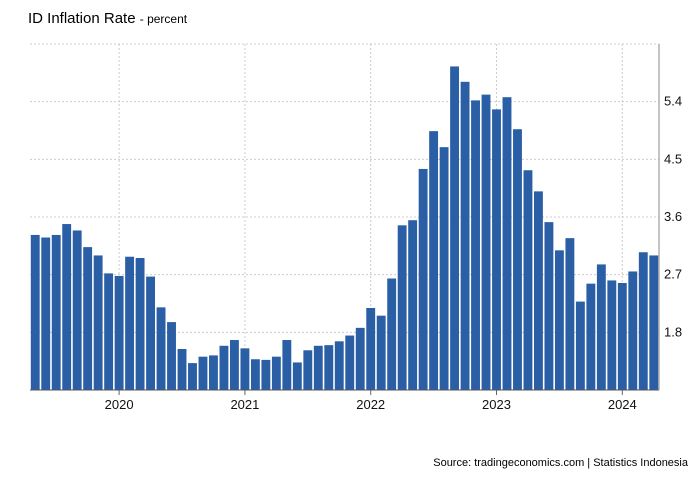 This screenshot has height=478, width=700. What do you see at coordinates (673, 274) in the screenshot?
I see `y-tick-label: 2.7` at bounding box center [673, 274].